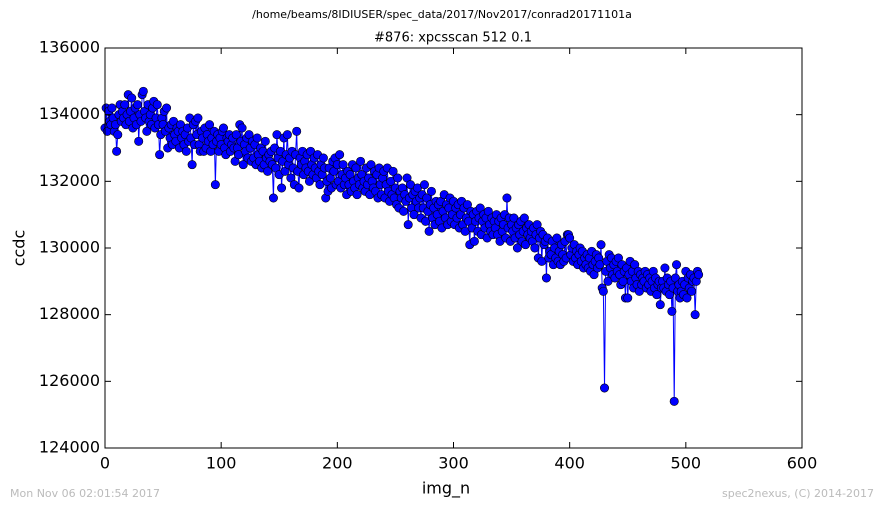 Image resolution: width=884 pixels, height=509 pixels. What do you see at coordinates (802, 463) in the screenshot?
I see `x-tick-label: 600` at bounding box center [802, 463].